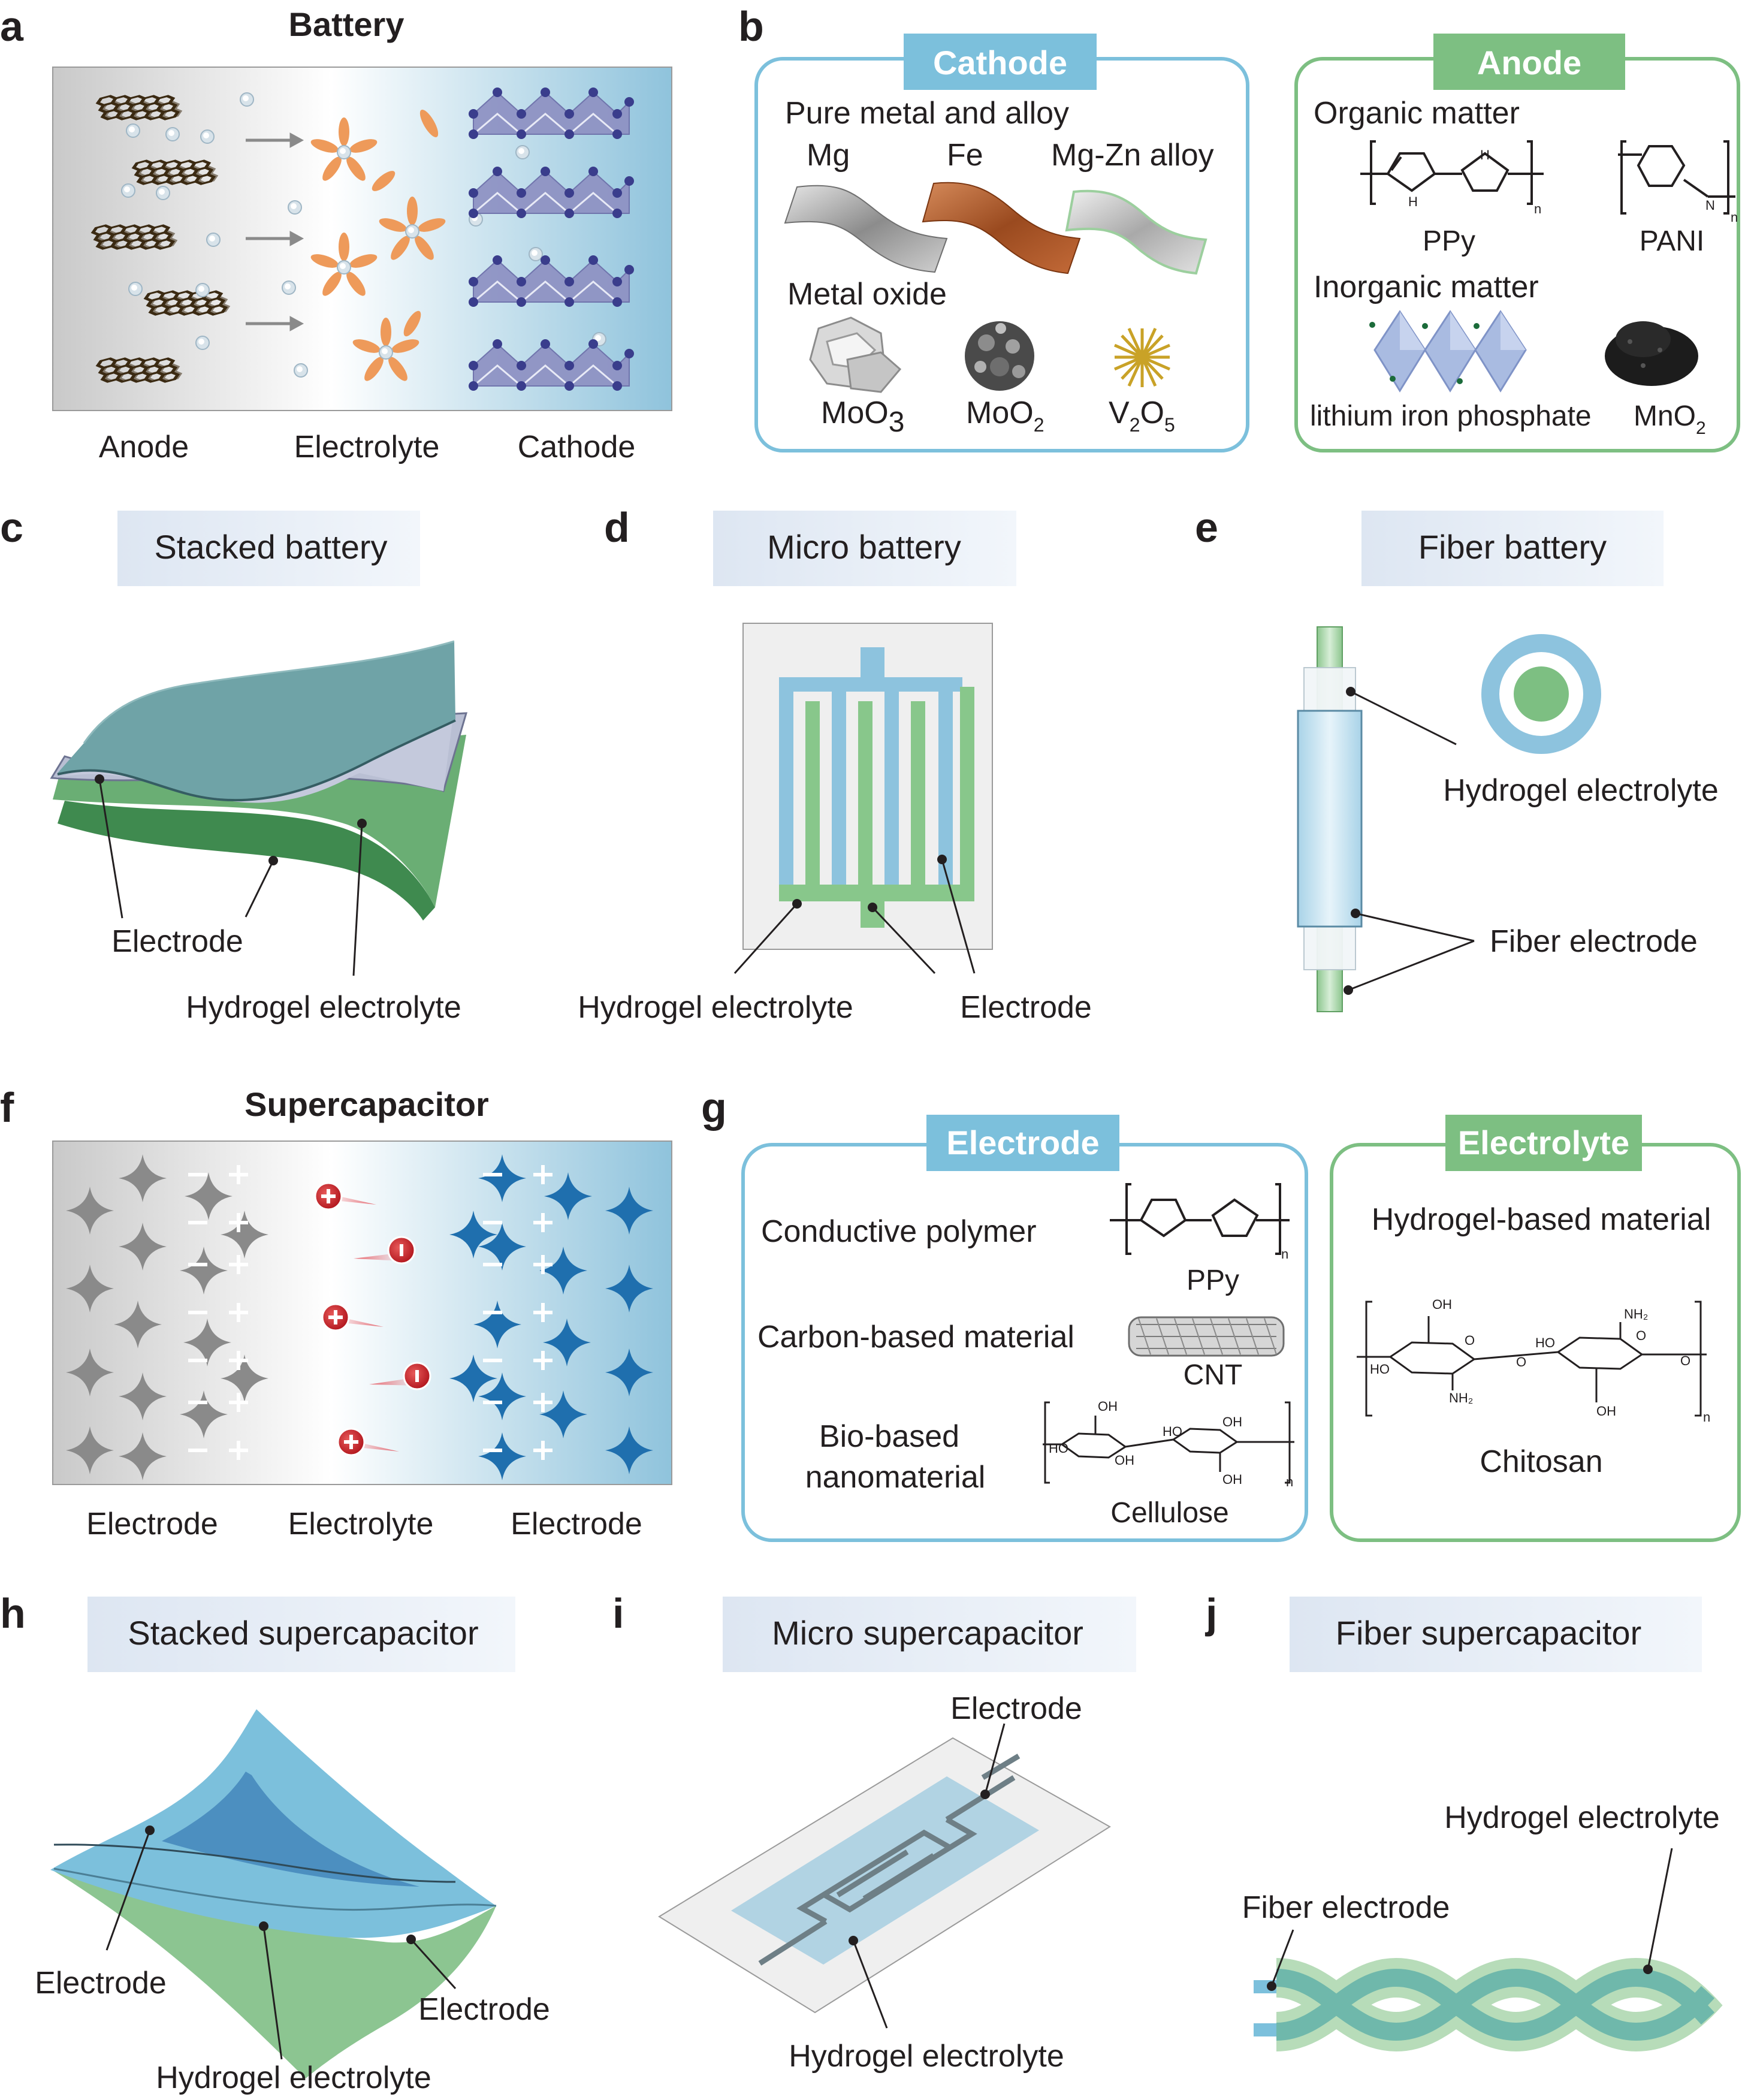 Image resolution: width=1748 pixels, height=2100 pixels. Describe the element at coordinates (1676, 177) in the screenshot. I see `pani-structure` at that location.